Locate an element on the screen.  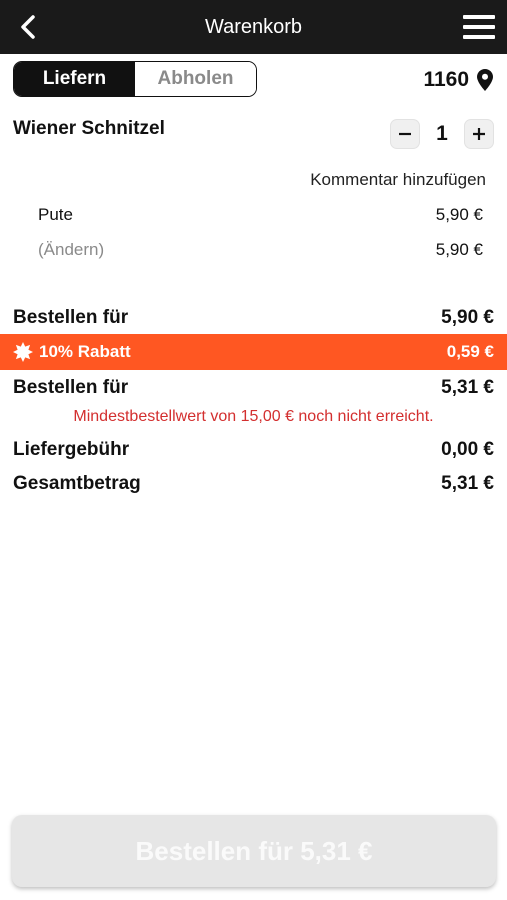
tab-abholen: Abholen is located at coordinates (195, 79).